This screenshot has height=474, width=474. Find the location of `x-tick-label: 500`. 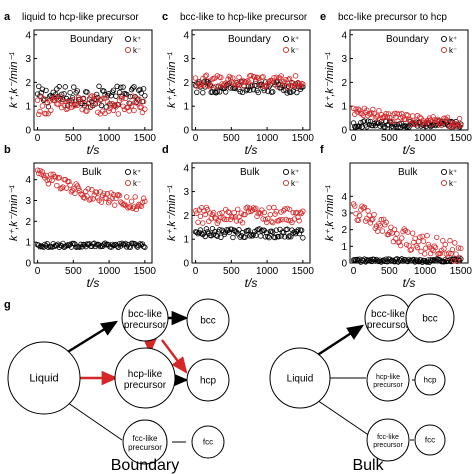

x-tick-label: 500 is located at coordinates (231, 138).